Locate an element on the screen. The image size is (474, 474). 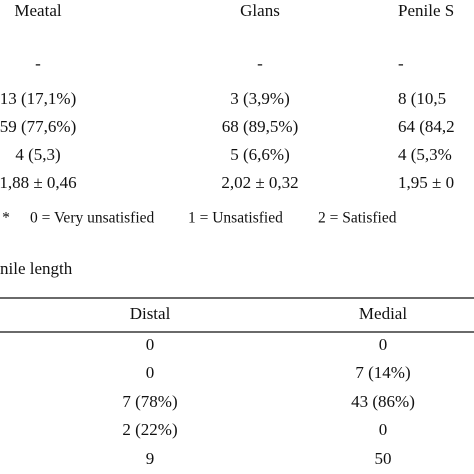
footnote: 0 = Very unsatisfied is located at coordinates (92, 218).